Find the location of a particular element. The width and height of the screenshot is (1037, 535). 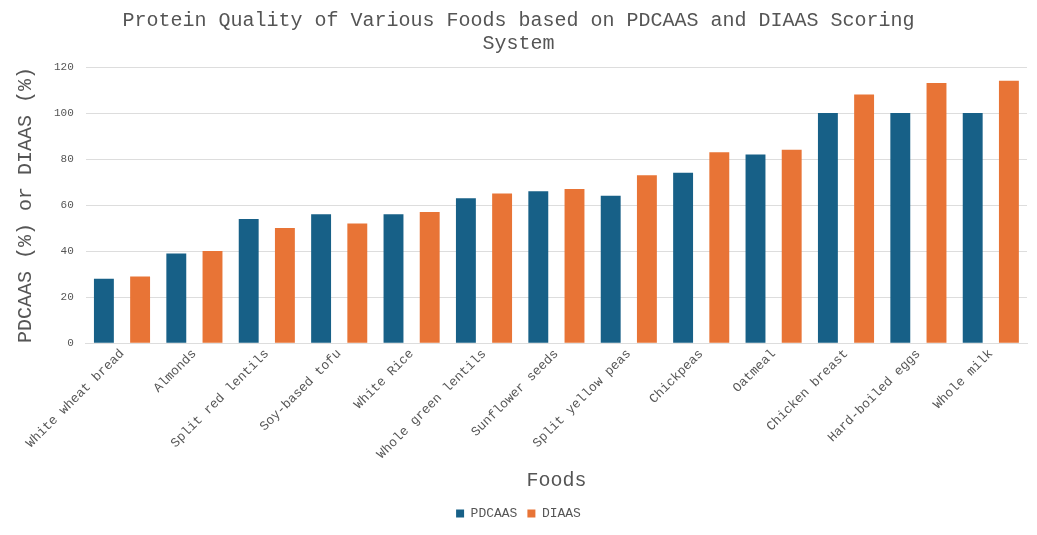

y-tick-label: 100 is located at coordinates (63, 112).